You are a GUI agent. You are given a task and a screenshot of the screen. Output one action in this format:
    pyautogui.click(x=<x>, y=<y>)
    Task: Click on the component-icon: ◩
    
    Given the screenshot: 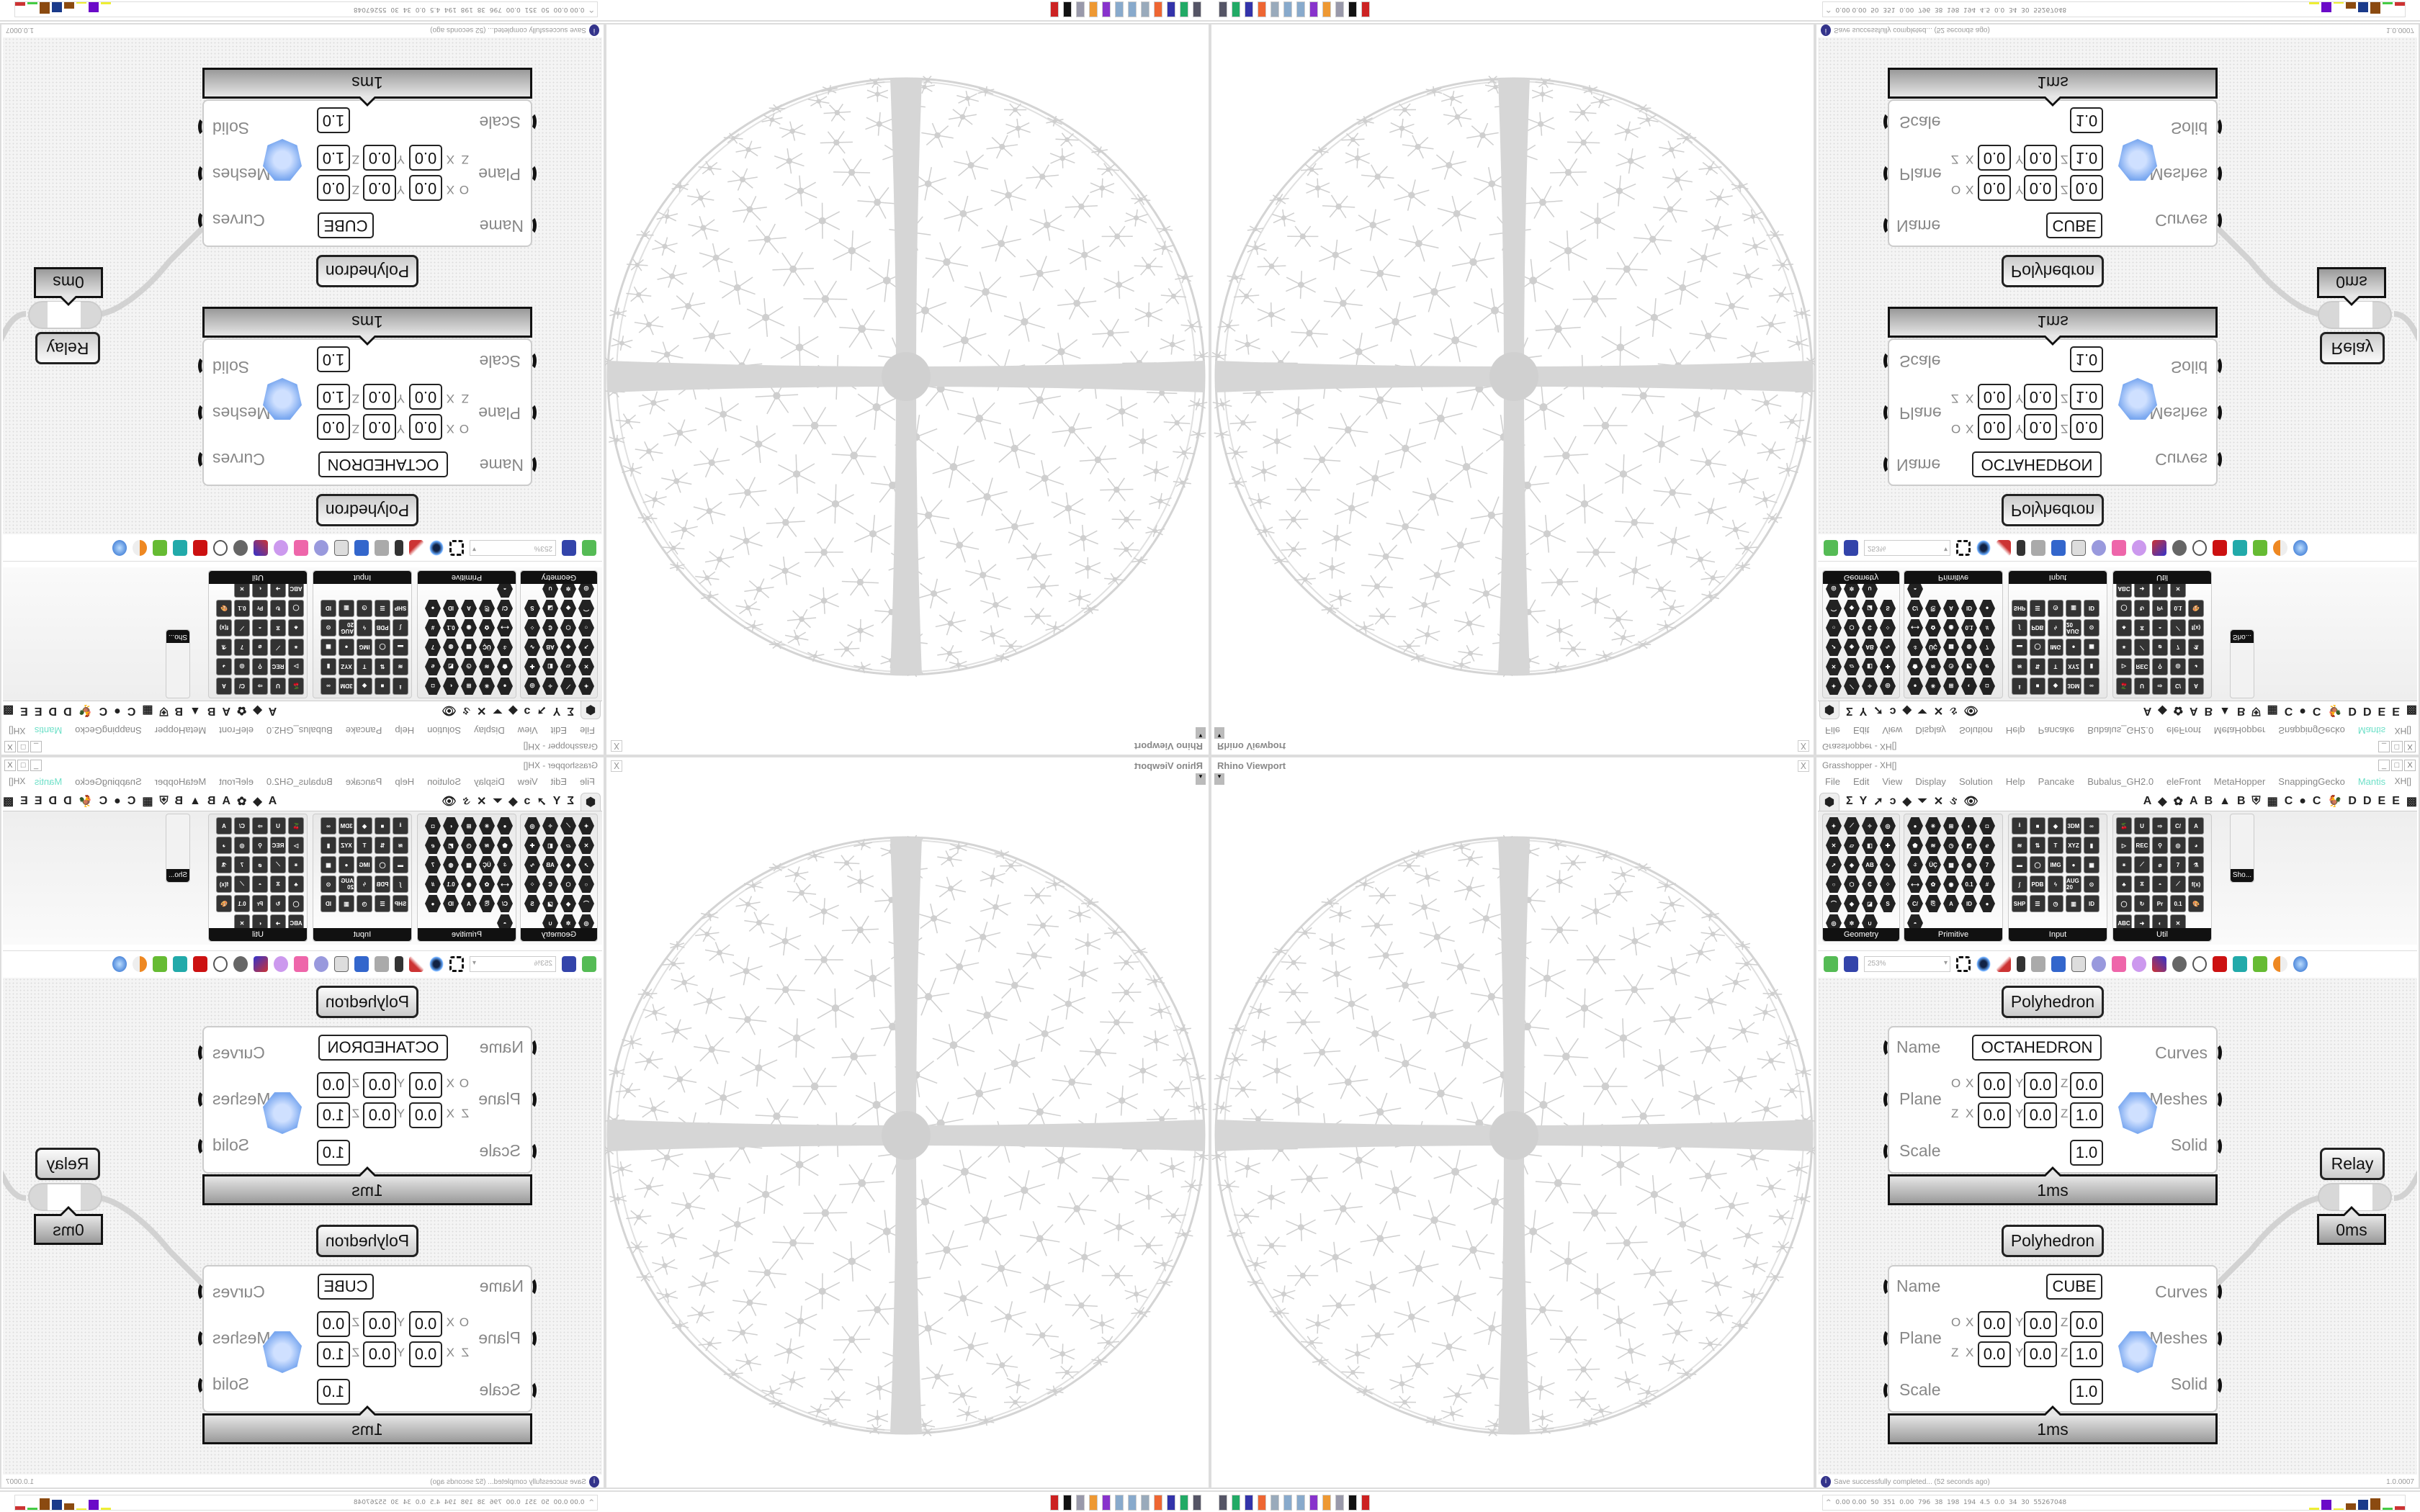 What is the action you would take?
    pyautogui.click(x=1969, y=845)
    